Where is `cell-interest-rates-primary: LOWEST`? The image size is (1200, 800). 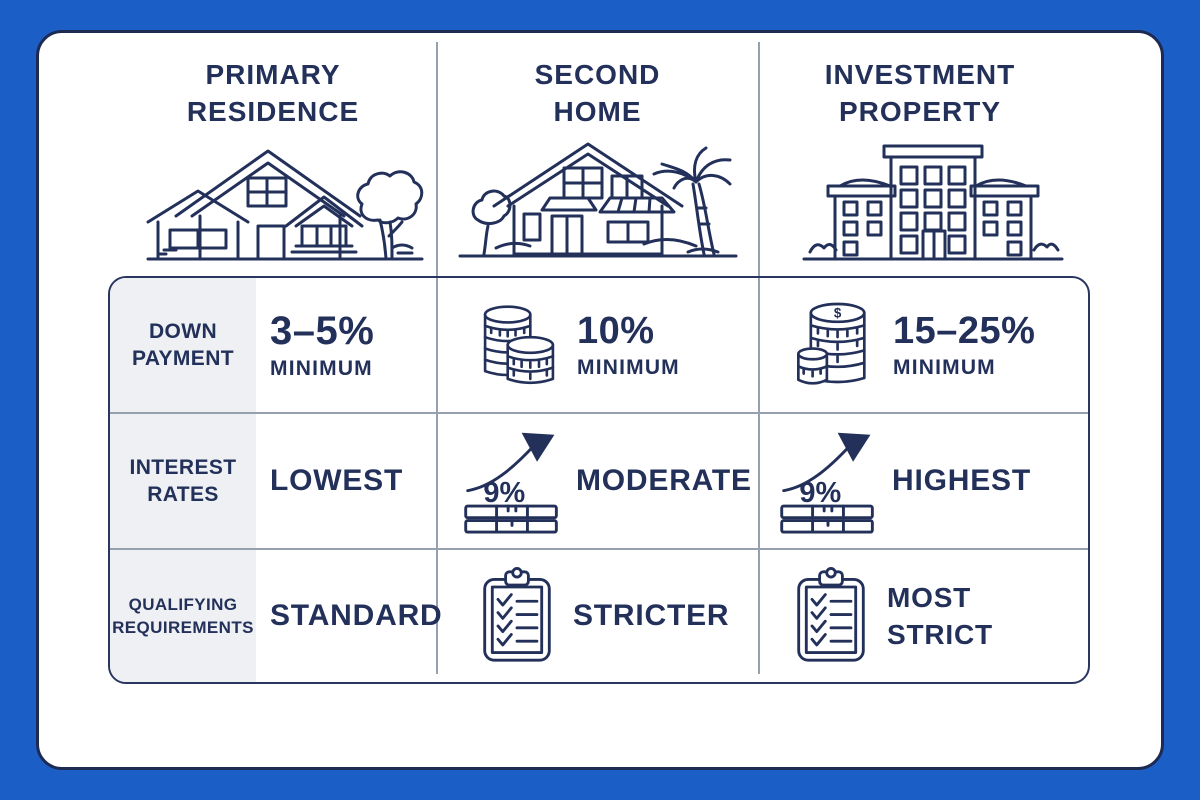 cell-interest-rates-primary: LOWEST is located at coordinates (348, 481).